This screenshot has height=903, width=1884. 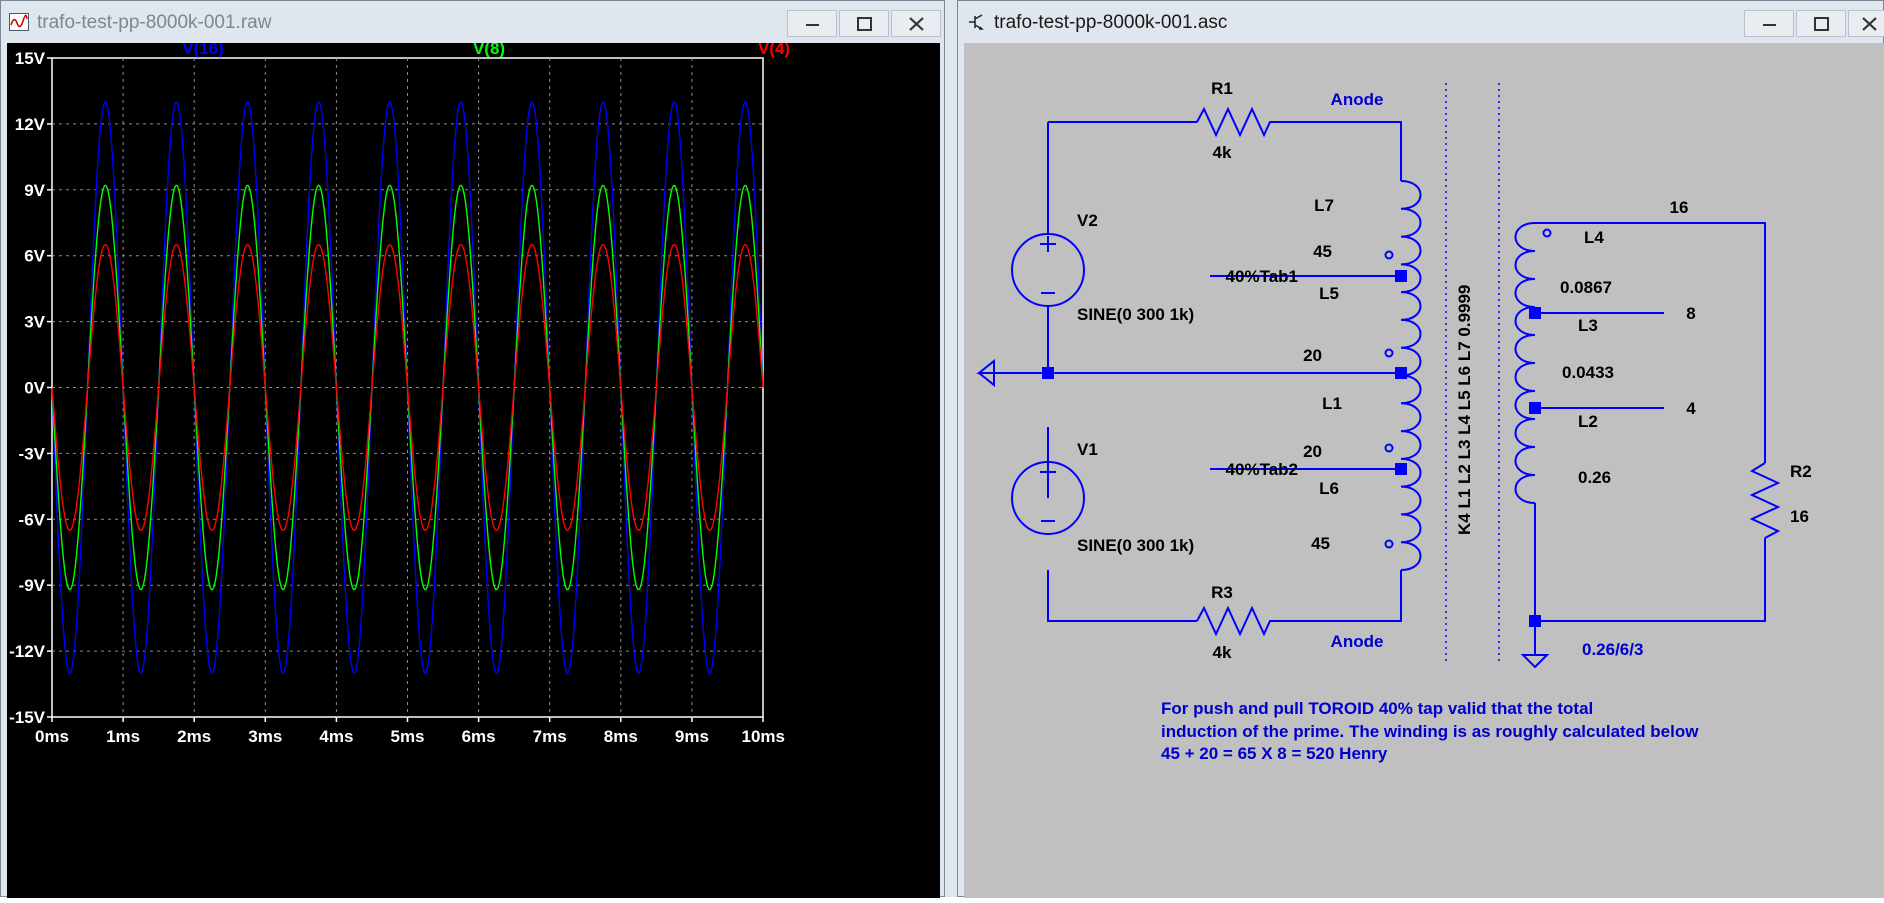 What do you see at coordinates (1464, 410) in the screenshot?
I see `label-coupling: K4 L1 L2 L3 L4 L5 L6 L7 0.9999` at bounding box center [1464, 410].